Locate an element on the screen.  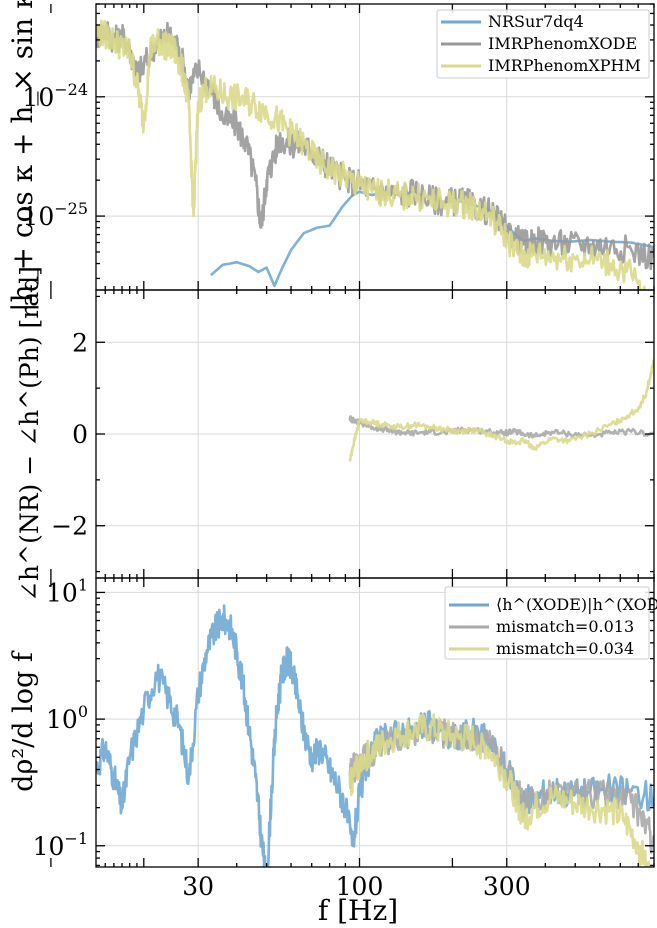
xtick-label: 300 is located at coordinates (507, 886).